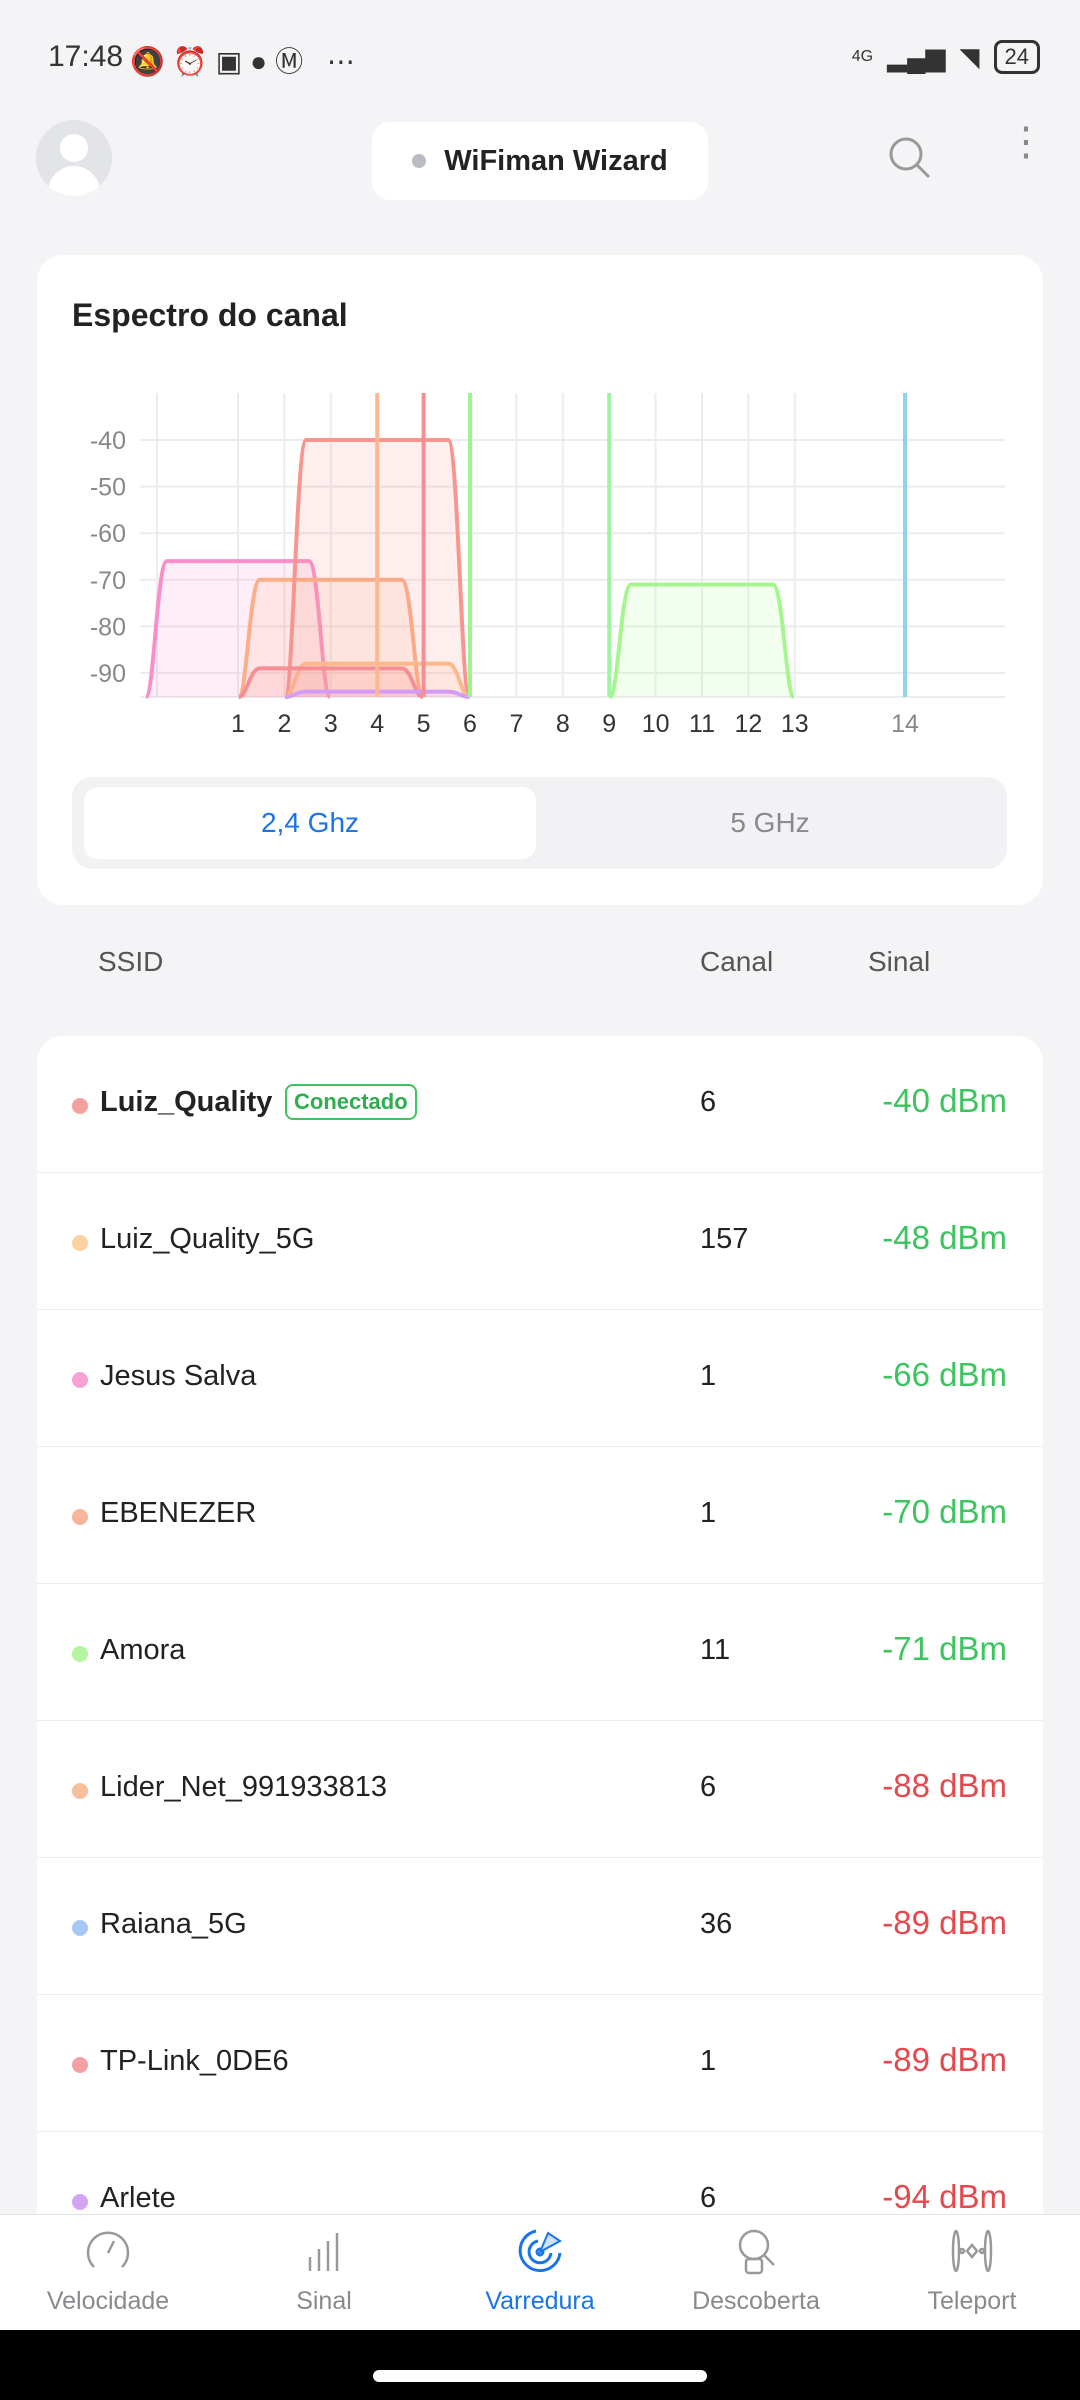 The height and width of the screenshot is (2400, 1080). Describe the element at coordinates (108, 2273) in the screenshot. I see `nav-velocidade: Velocidade` at that location.